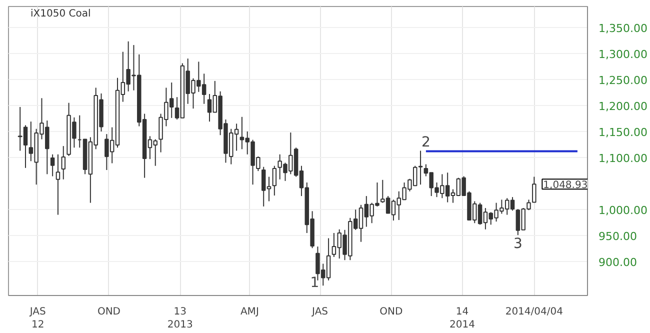 The height and width of the screenshot is (333, 650). I want to click on annotation: 3, so click(517, 244).